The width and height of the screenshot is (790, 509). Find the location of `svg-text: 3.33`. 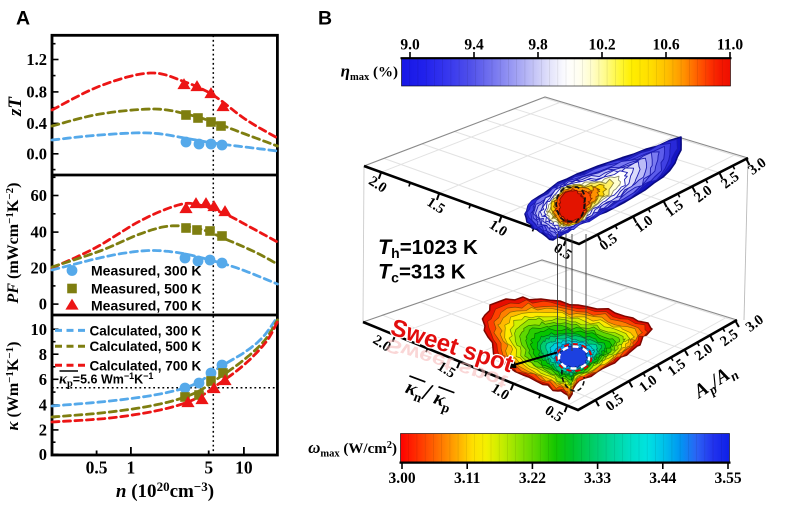

svg-text: 3.33 is located at coordinates (597, 478).